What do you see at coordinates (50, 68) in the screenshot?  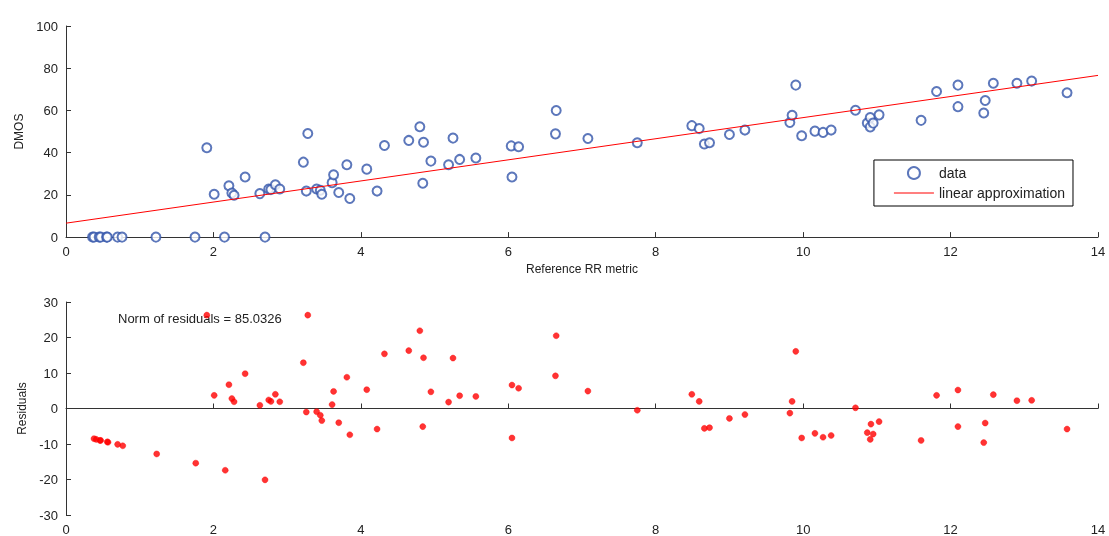 I see `y-tick-label: 80` at bounding box center [50, 68].